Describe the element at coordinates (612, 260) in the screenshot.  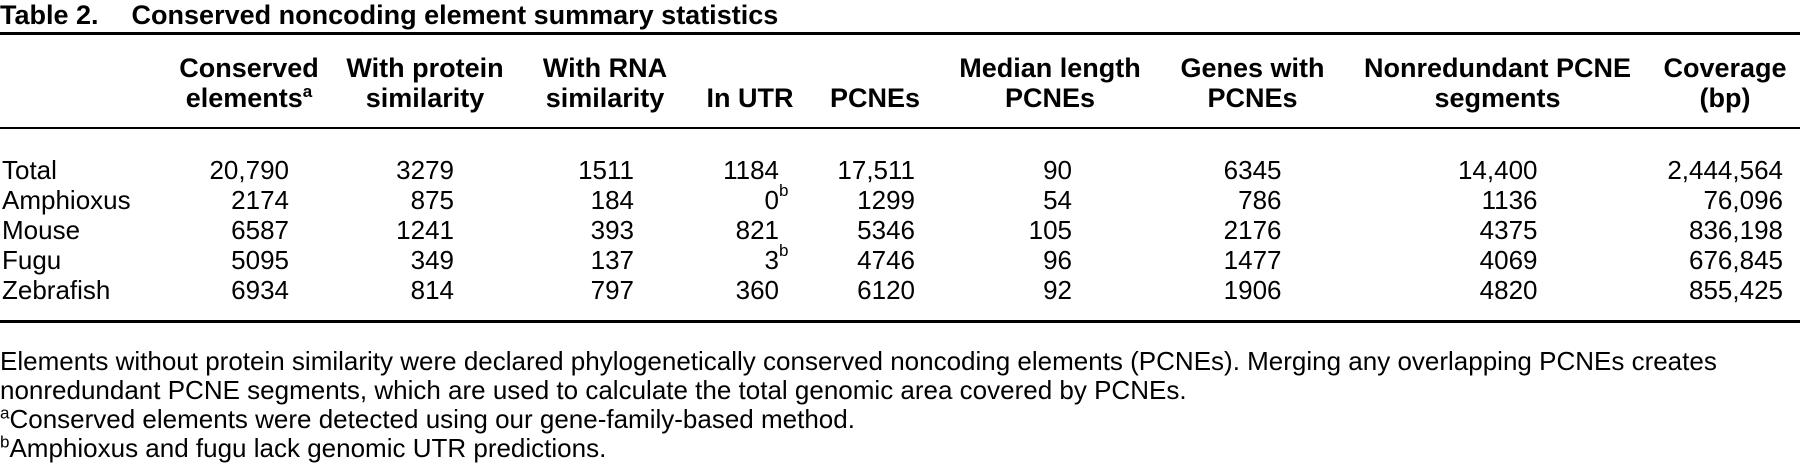
I see `data-cell: 137` at that location.